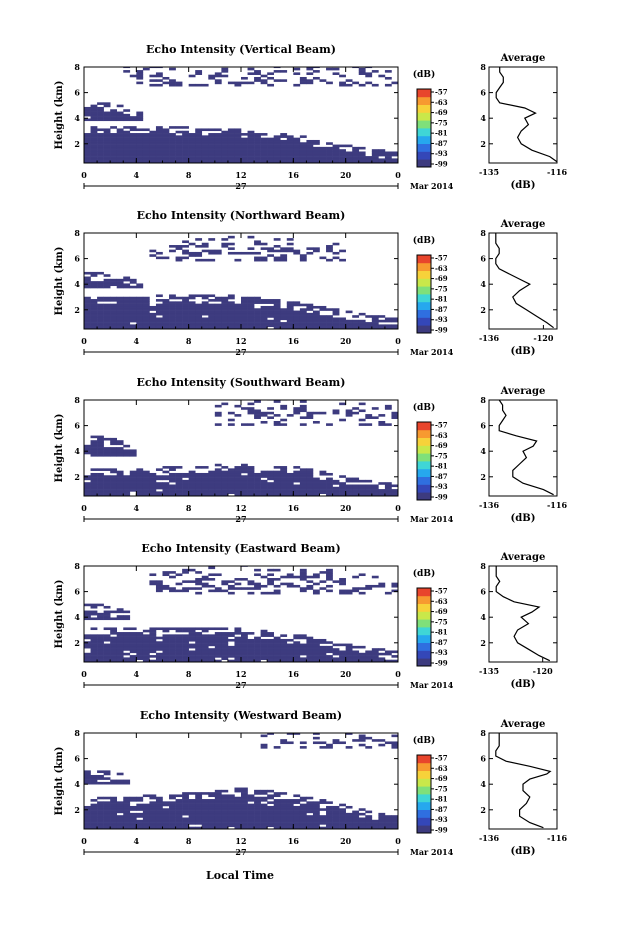 The width and height of the screenshot is (618, 929). What do you see at coordinates (424, 573) in the screenshot?
I see `colorbar-unit: (dB)` at bounding box center [424, 573].